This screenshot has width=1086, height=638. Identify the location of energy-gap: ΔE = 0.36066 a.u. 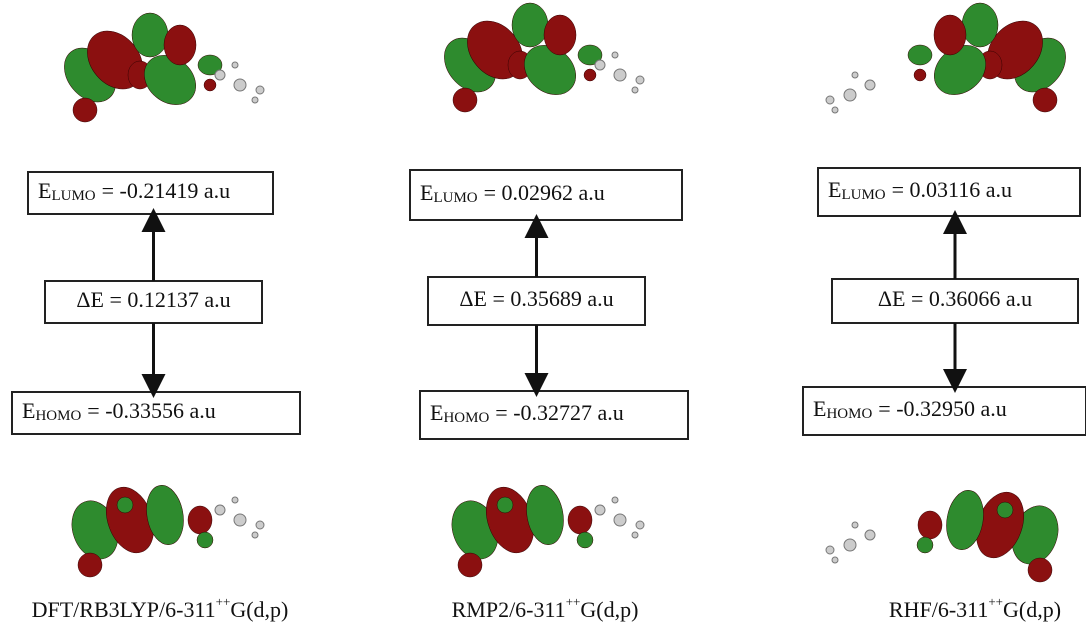
(955, 298).